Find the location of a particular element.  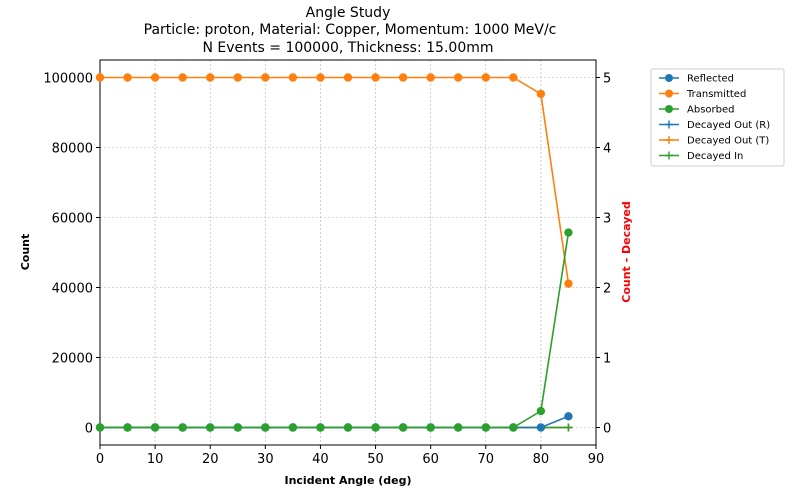

y-tick-label: 100000 is located at coordinates (68, 79).